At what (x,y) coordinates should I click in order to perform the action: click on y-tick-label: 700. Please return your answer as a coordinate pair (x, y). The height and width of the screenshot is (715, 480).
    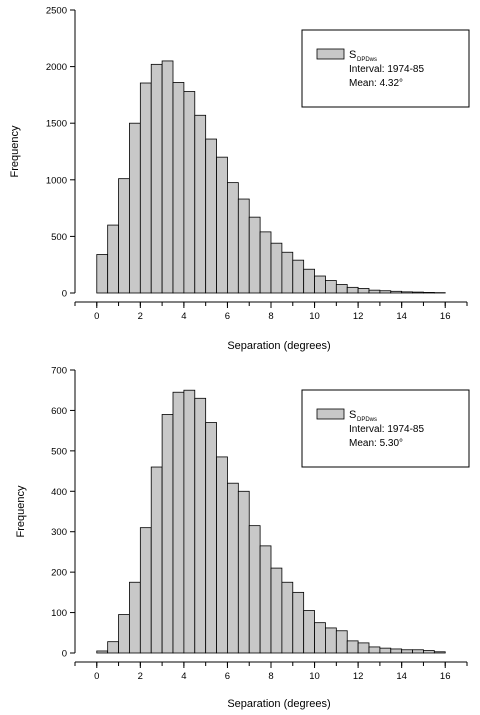
    Looking at the image, I should click on (59, 371).